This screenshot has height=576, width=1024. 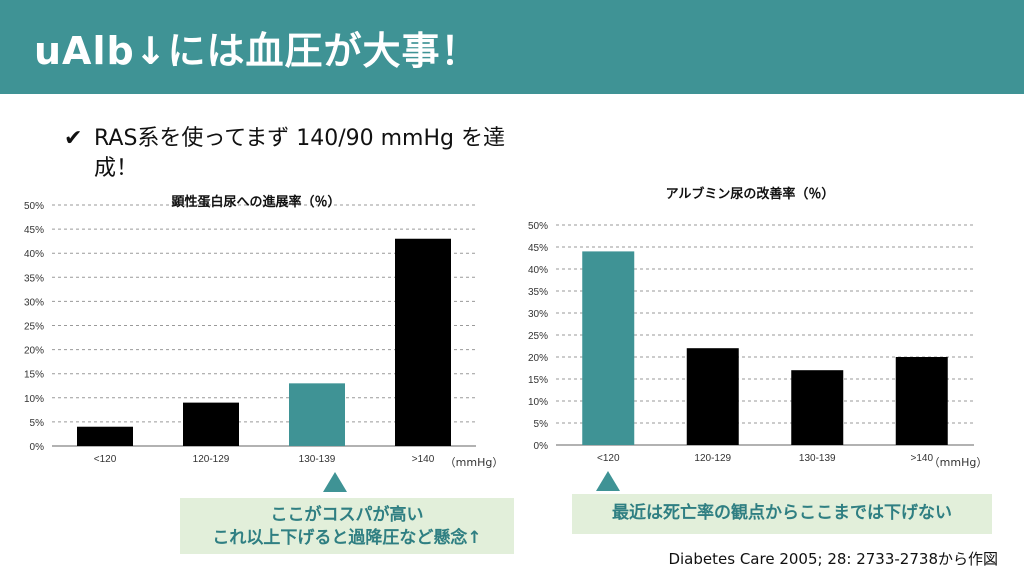 I want to click on callout-right-text: 最近は死亡率の観点からここまでは下げない, so click(x=782, y=513).